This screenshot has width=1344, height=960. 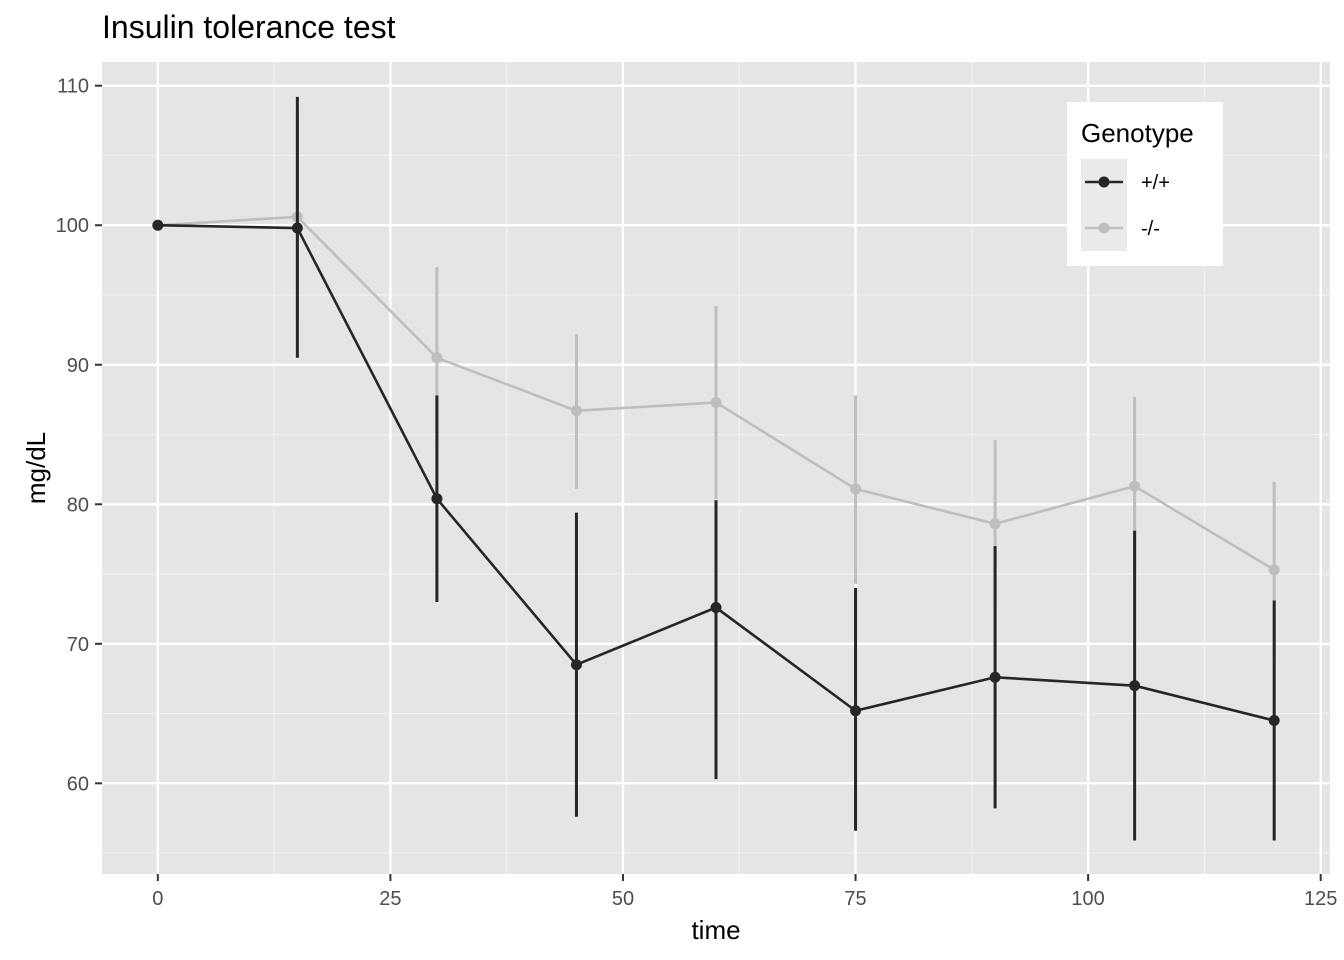 What do you see at coordinates (744, 892) in the screenshot?
I see `x-axis: 0 25 50 75 100 125` at bounding box center [744, 892].